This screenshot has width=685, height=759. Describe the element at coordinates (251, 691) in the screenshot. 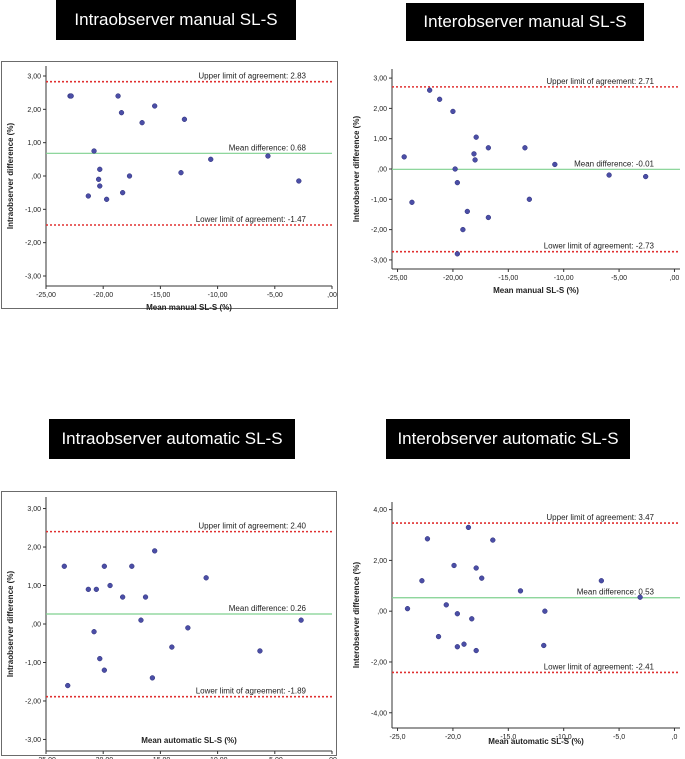

I see `reference-line-label: Lower limit of agreement: -1.89` at that location.